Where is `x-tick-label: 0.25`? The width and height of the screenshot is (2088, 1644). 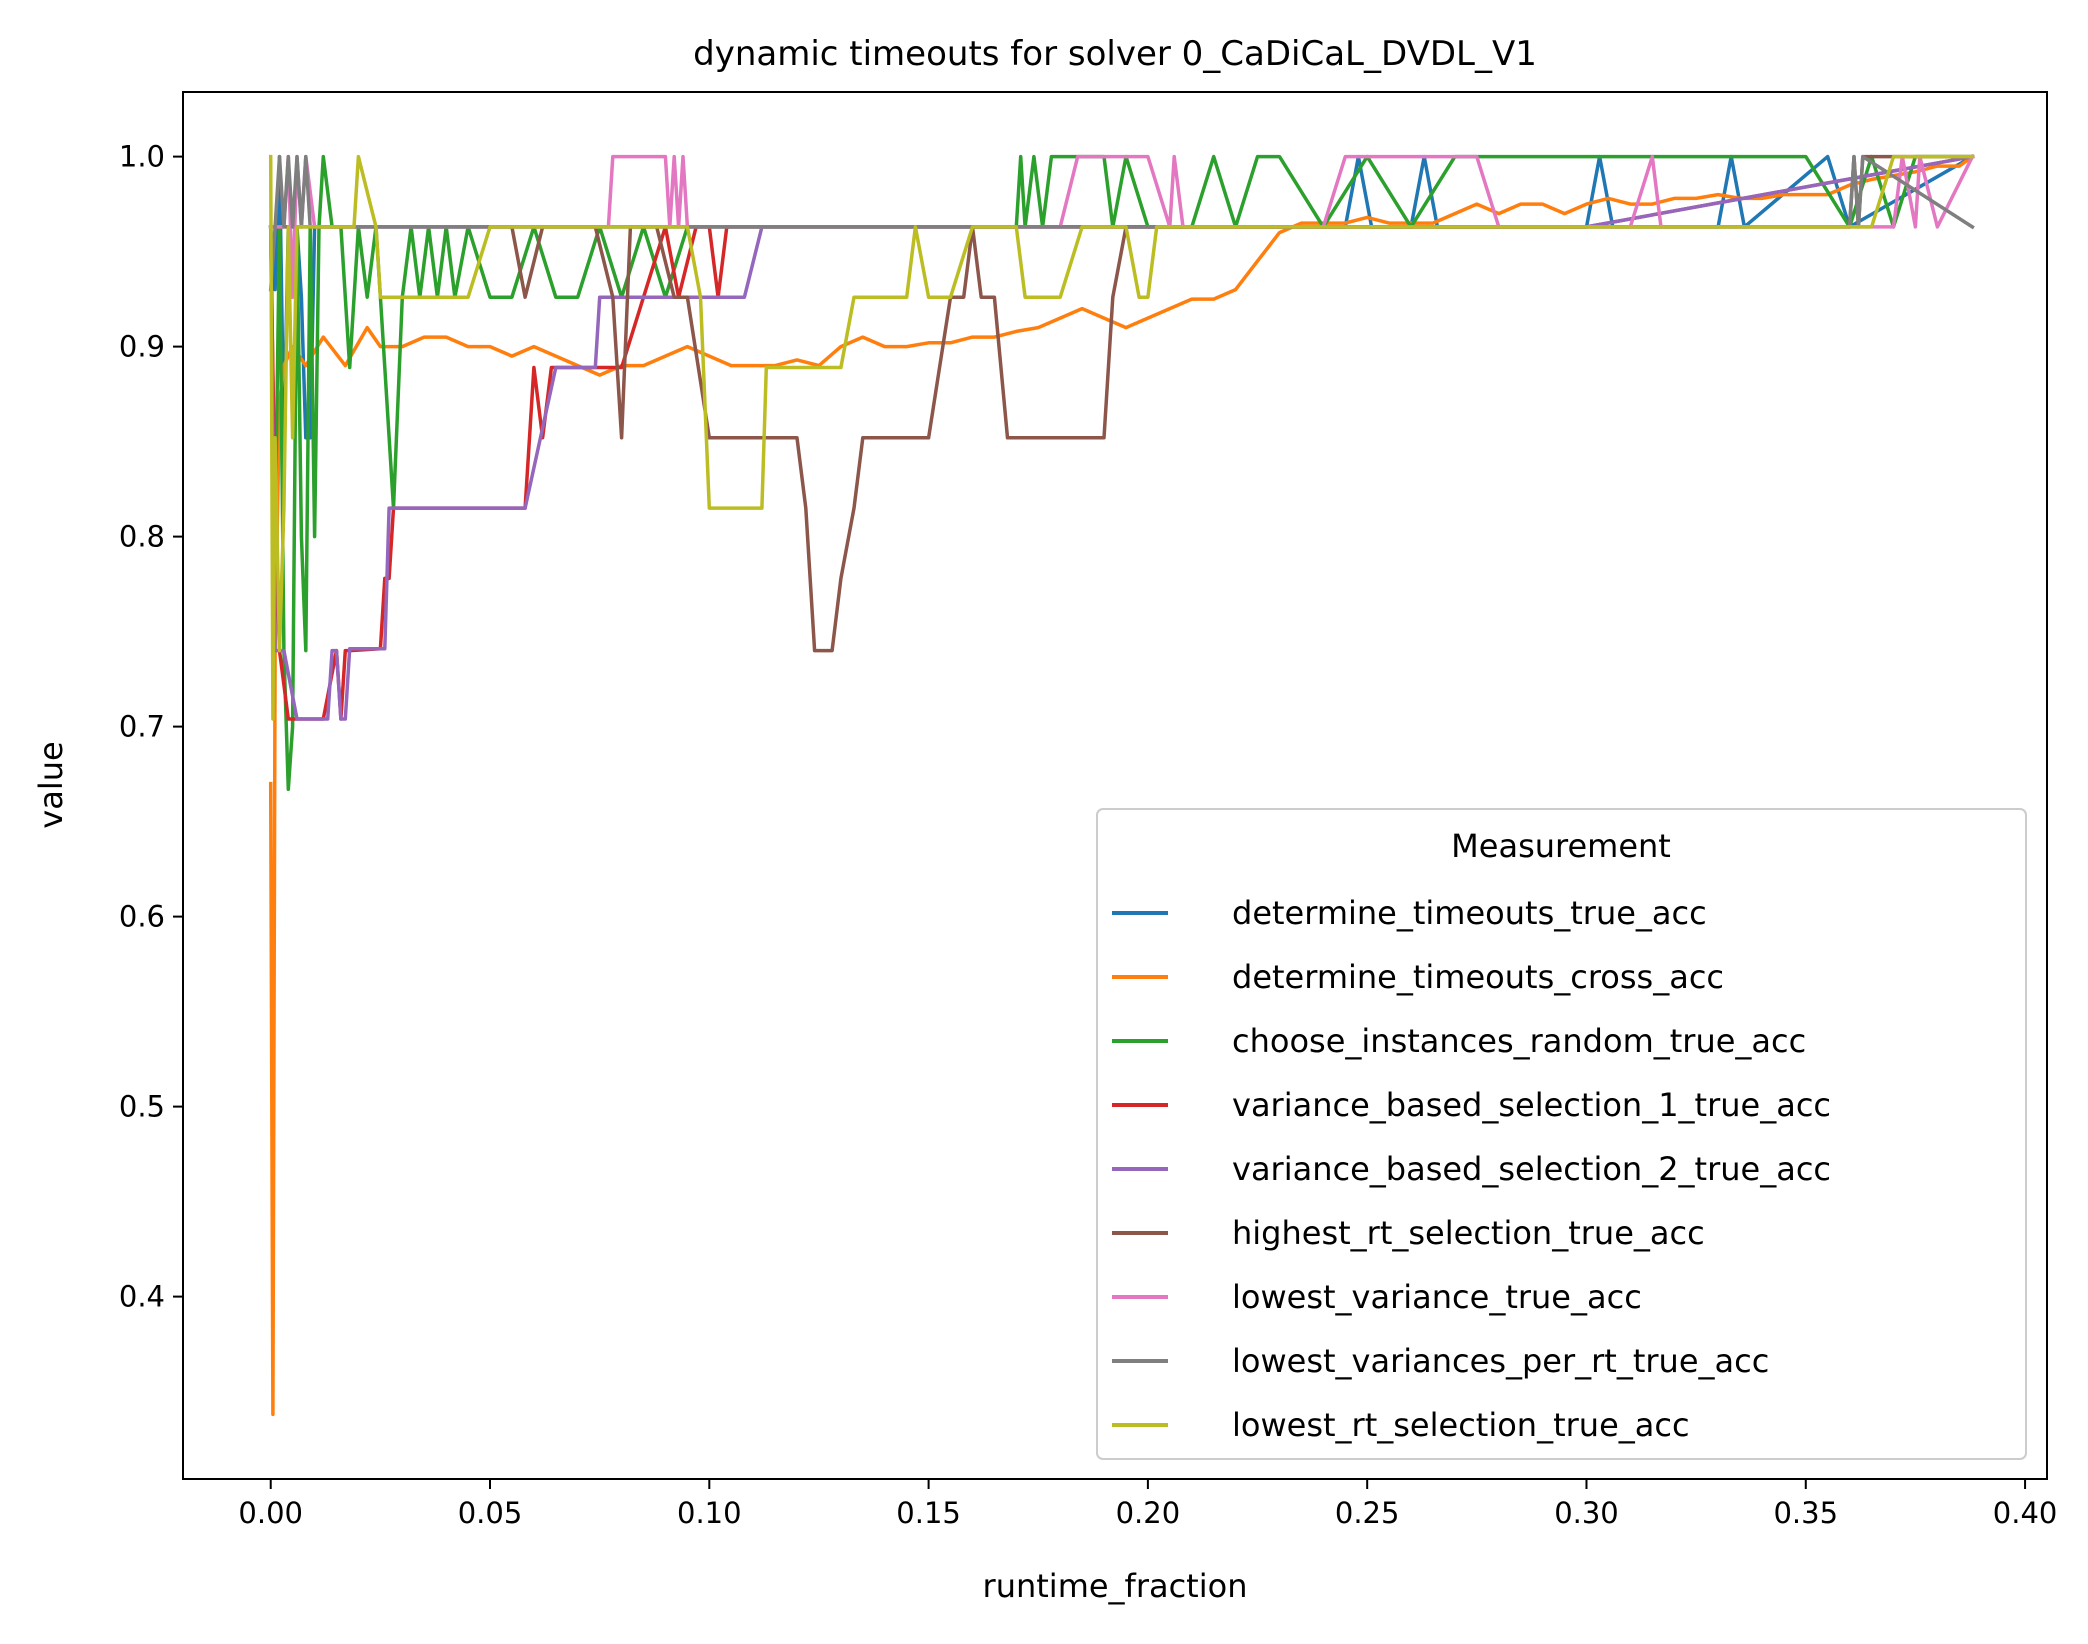
x-tick-label: 0.25 is located at coordinates (1367, 1513).